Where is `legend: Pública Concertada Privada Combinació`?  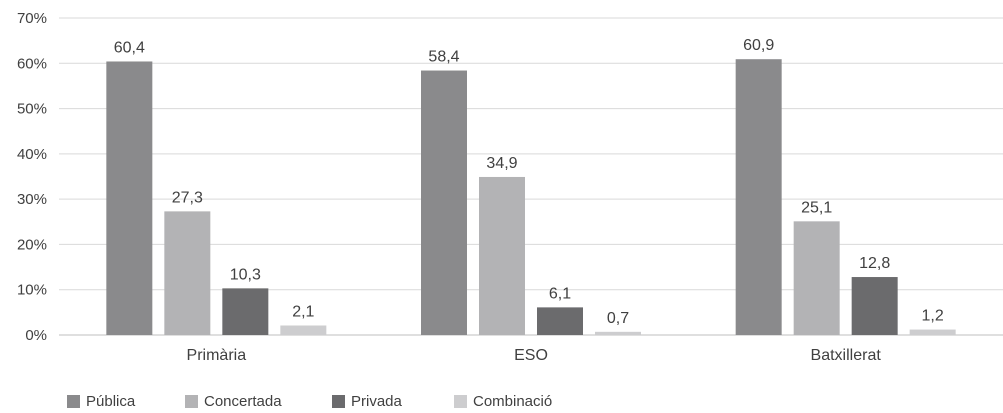
legend: Pública Concertada Privada Combinació is located at coordinates (309, 401).